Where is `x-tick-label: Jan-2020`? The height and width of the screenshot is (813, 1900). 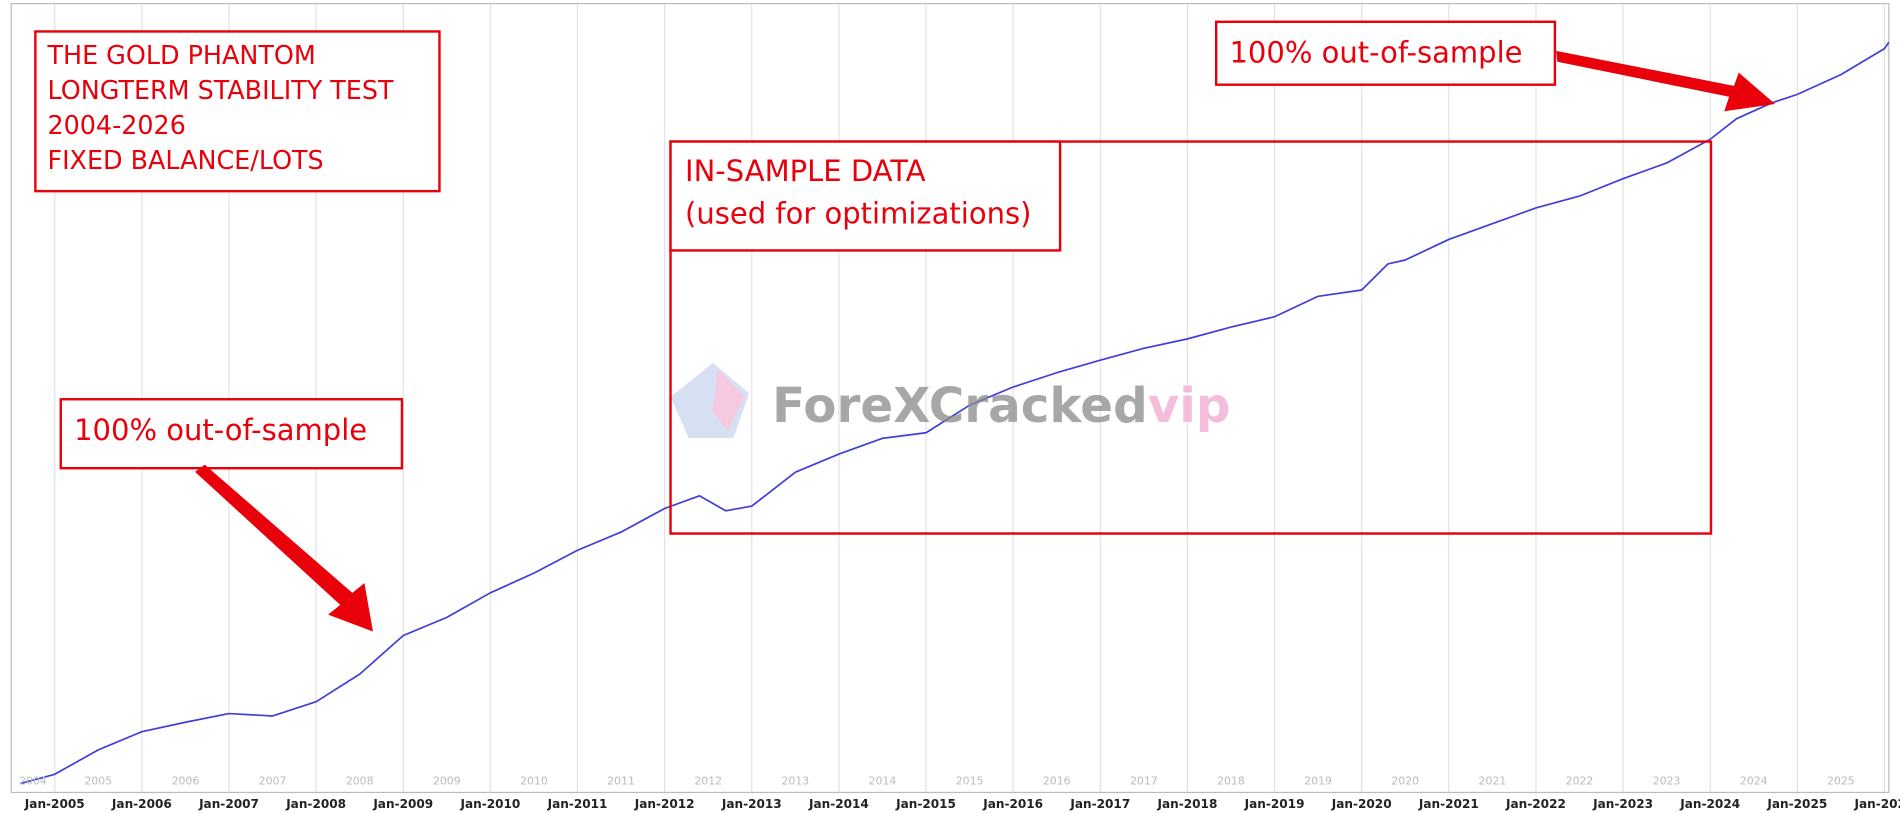
x-tick-label: Jan-2020 is located at coordinates (1361, 804).